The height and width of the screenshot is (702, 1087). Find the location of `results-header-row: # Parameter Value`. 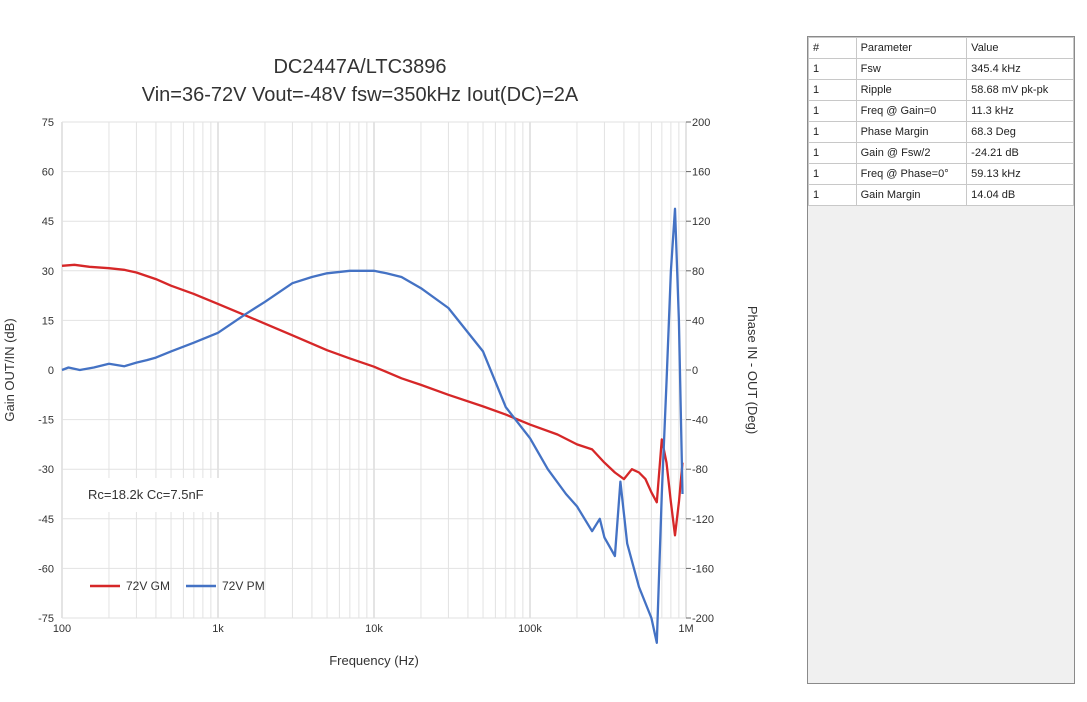

results-header-row: # Parameter Value is located at coordinates (941, 48).